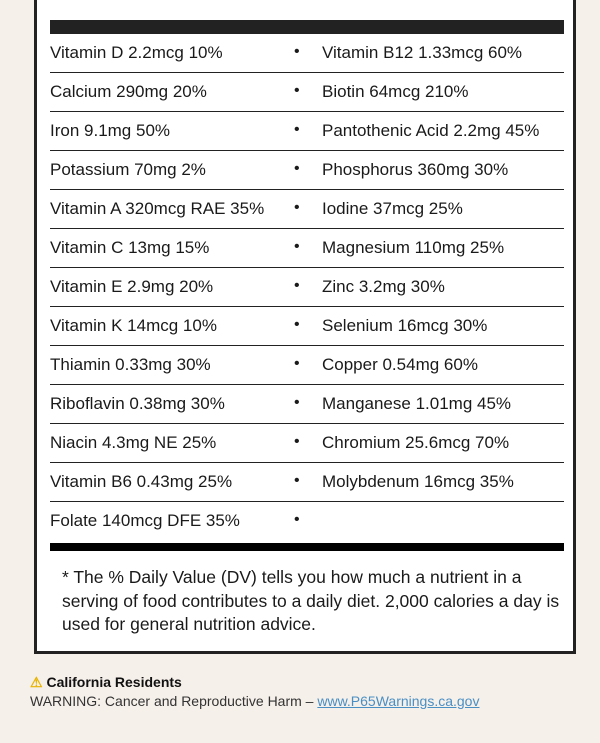  Describe the element at coordinates (130, 364) in the screenshot. I see `nutrient-left: Thiamin 0.33mg 30%` at that location.